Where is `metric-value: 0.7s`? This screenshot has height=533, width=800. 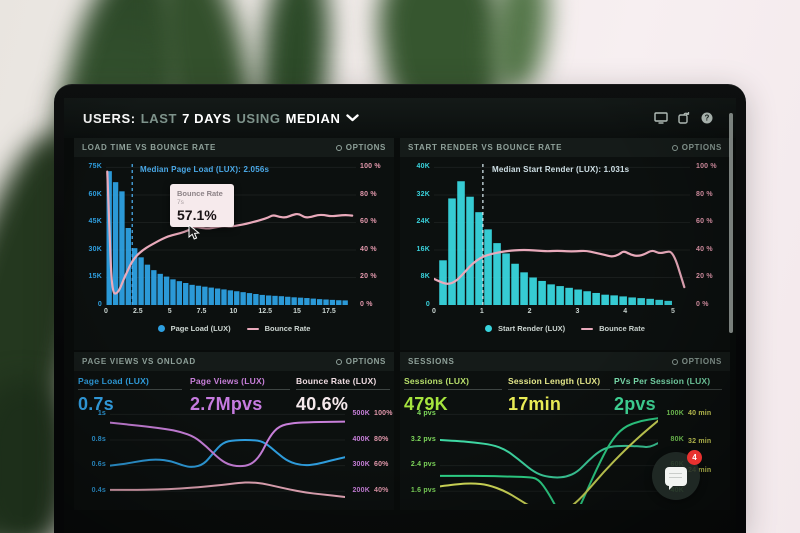
metric-value: 0.7s is located at coordinates (96, 404).